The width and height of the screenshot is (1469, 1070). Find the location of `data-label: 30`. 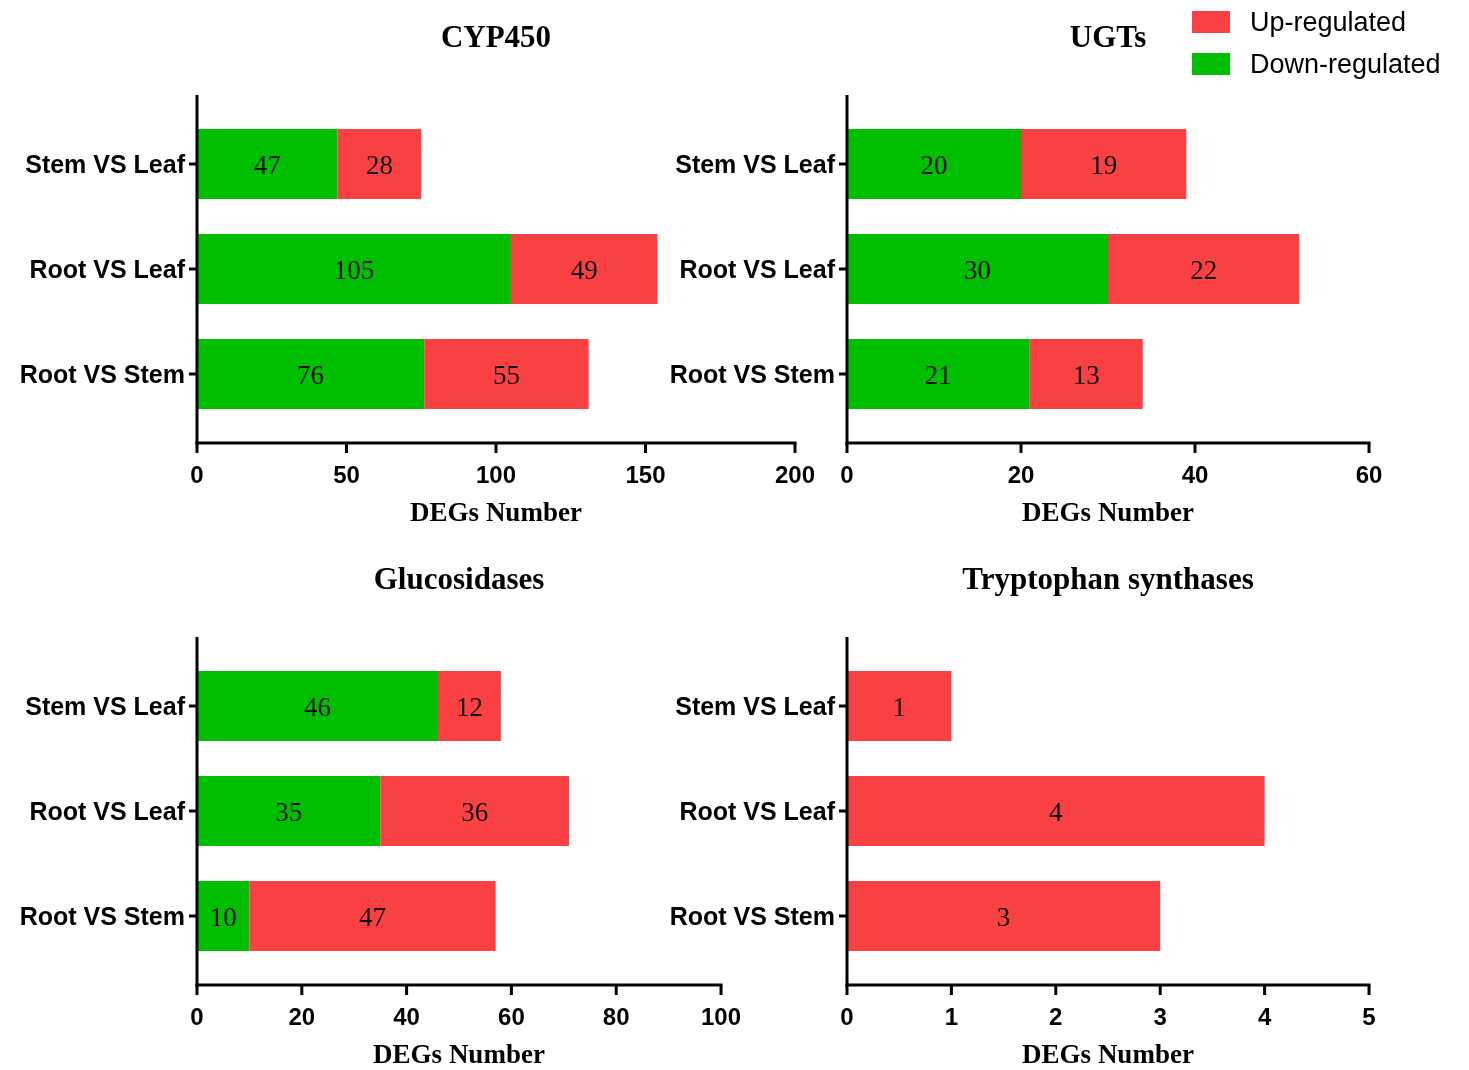

data-label: 30 is located at coordinates (977, 270).